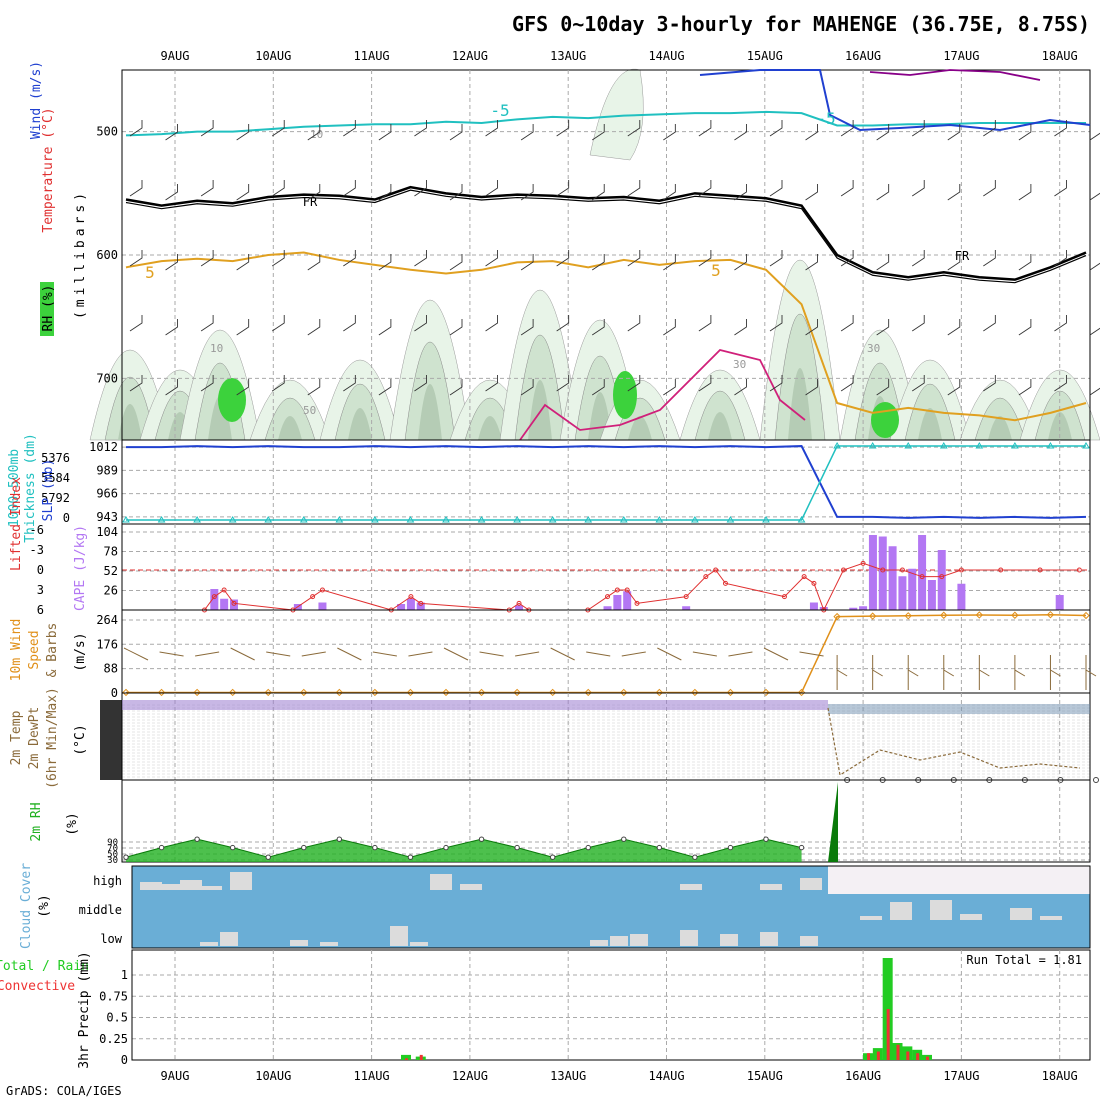 The height and width of the screenshot is (1100, 1100). Describe the element at coordinates (113, 996) in the screenshot. I see `precip-tick-label: 0.75` at that location.